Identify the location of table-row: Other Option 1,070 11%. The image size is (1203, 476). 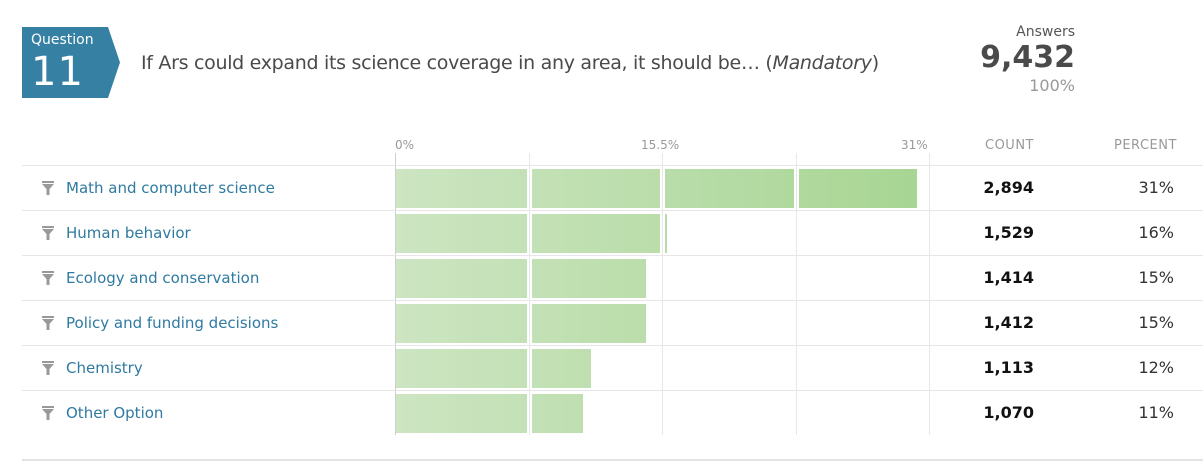
(612, 412).